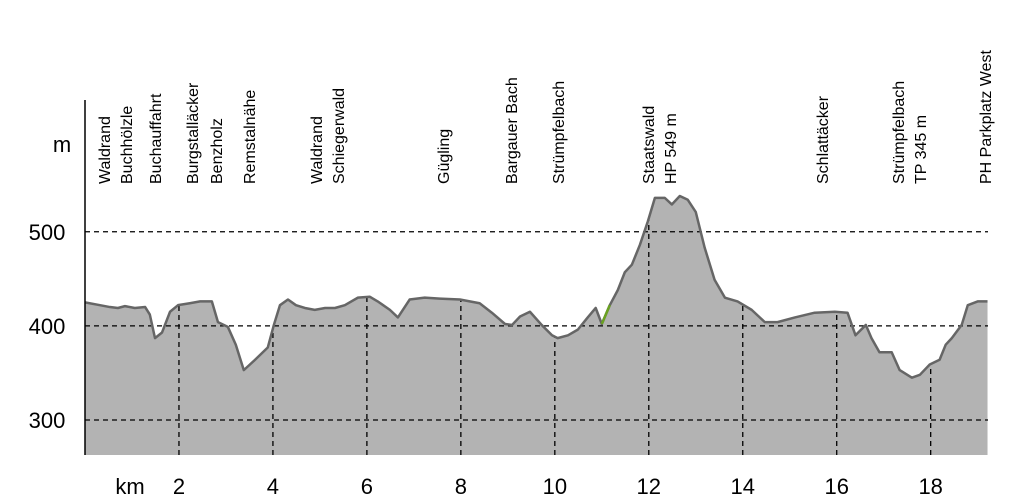  I want to click on waypoint-label: Buchhölzle, so click(127, 145).